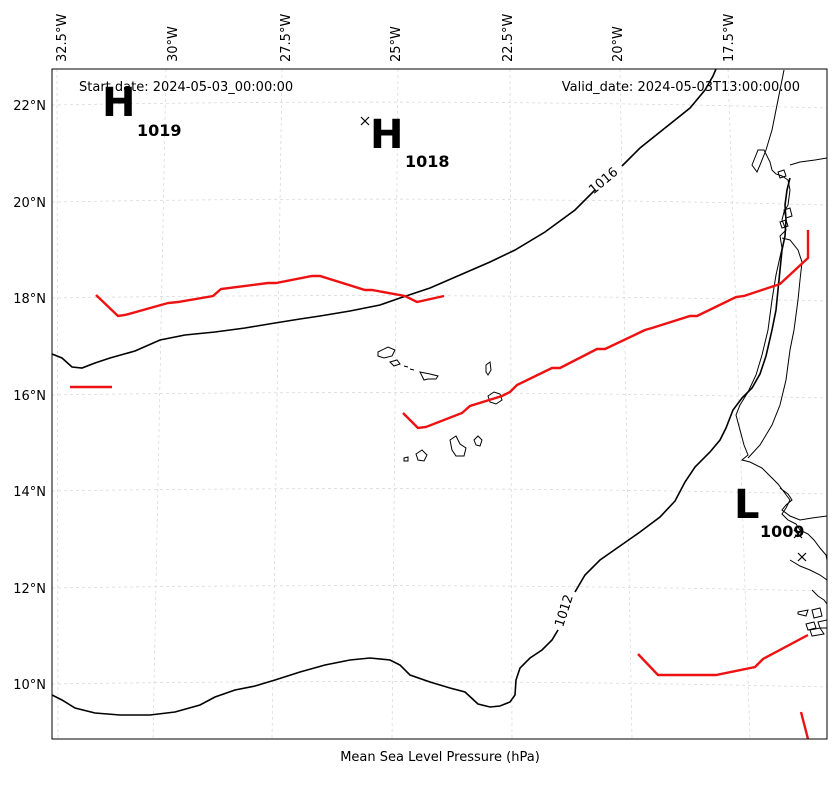  What do you see at coordinates (729, 38) in the screenshot?
I see `lon-tick-label: 17.5°W` at bounding box center [729, 38].